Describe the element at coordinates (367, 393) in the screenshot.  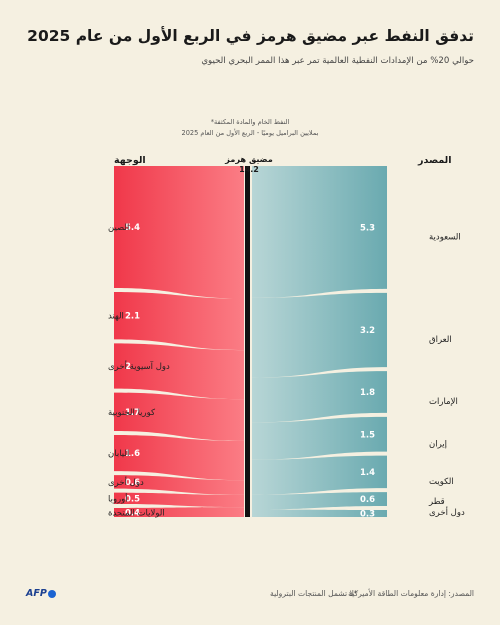
I see `source-value-label: 1.8` at that location.